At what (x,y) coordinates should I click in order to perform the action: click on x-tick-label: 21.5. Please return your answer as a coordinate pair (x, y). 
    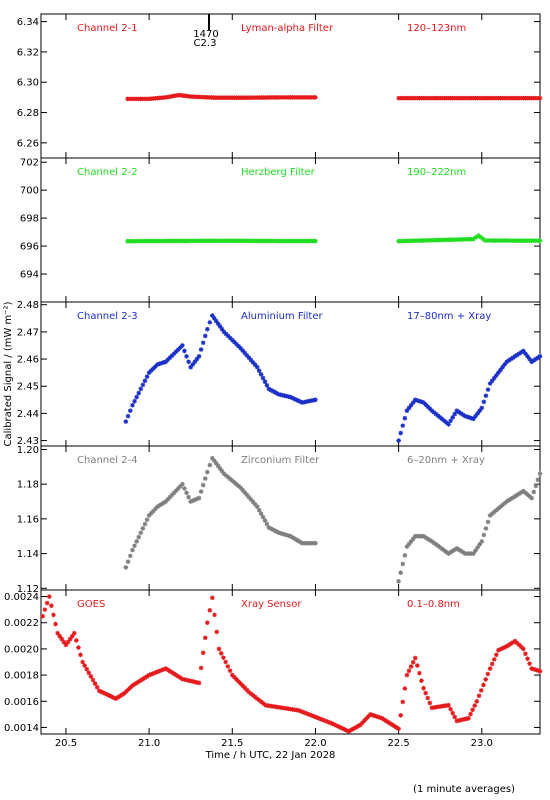
    Looking at the image, I should click on (232, 743).